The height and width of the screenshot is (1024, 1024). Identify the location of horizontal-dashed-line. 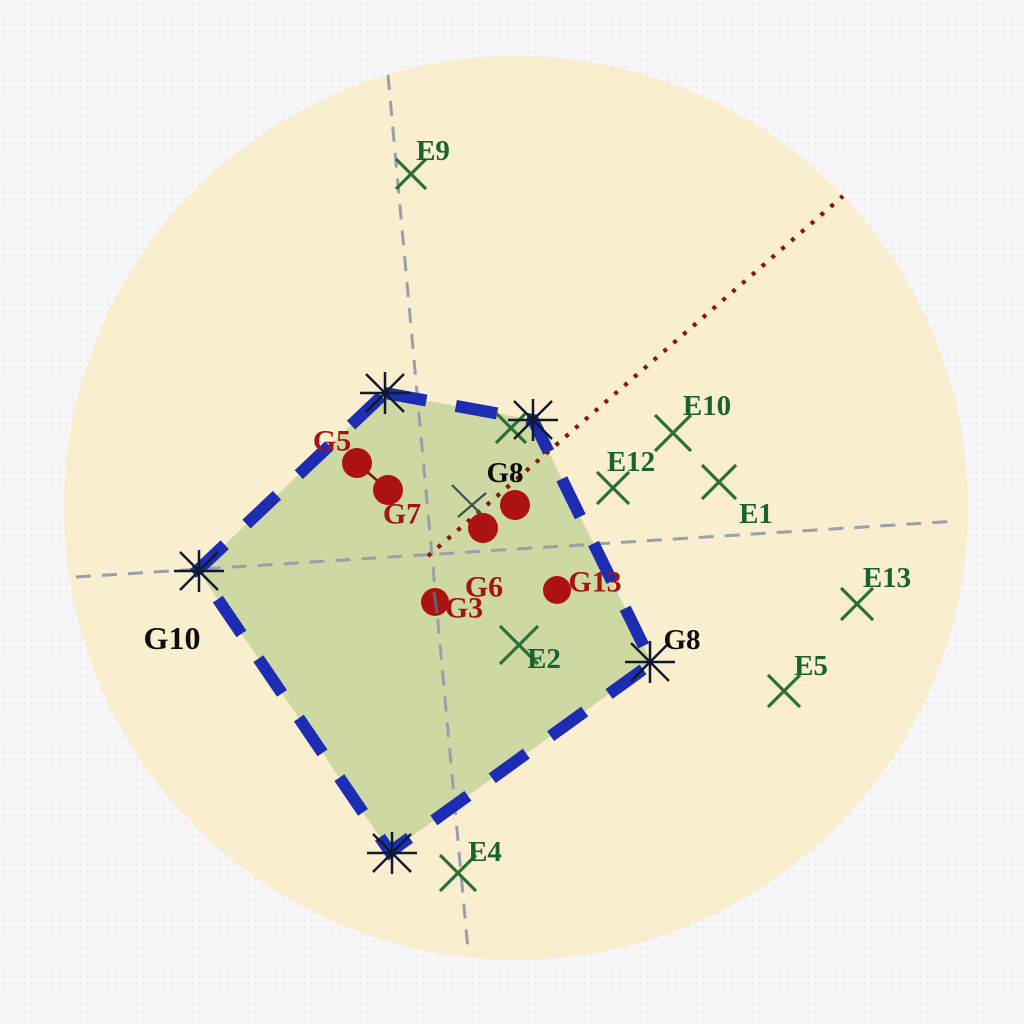
(517, 549).